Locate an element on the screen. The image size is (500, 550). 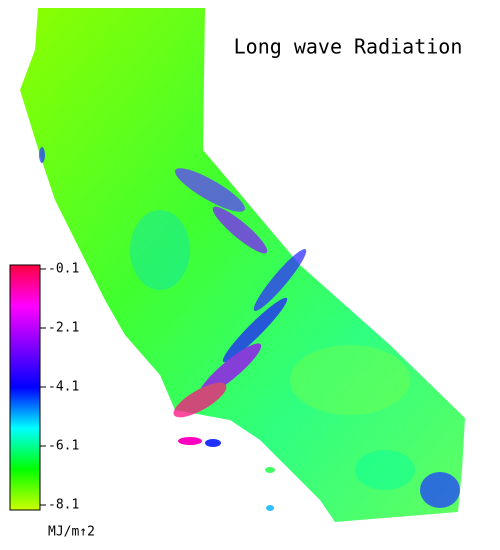
colorbar is located at coordinates (25, 387).